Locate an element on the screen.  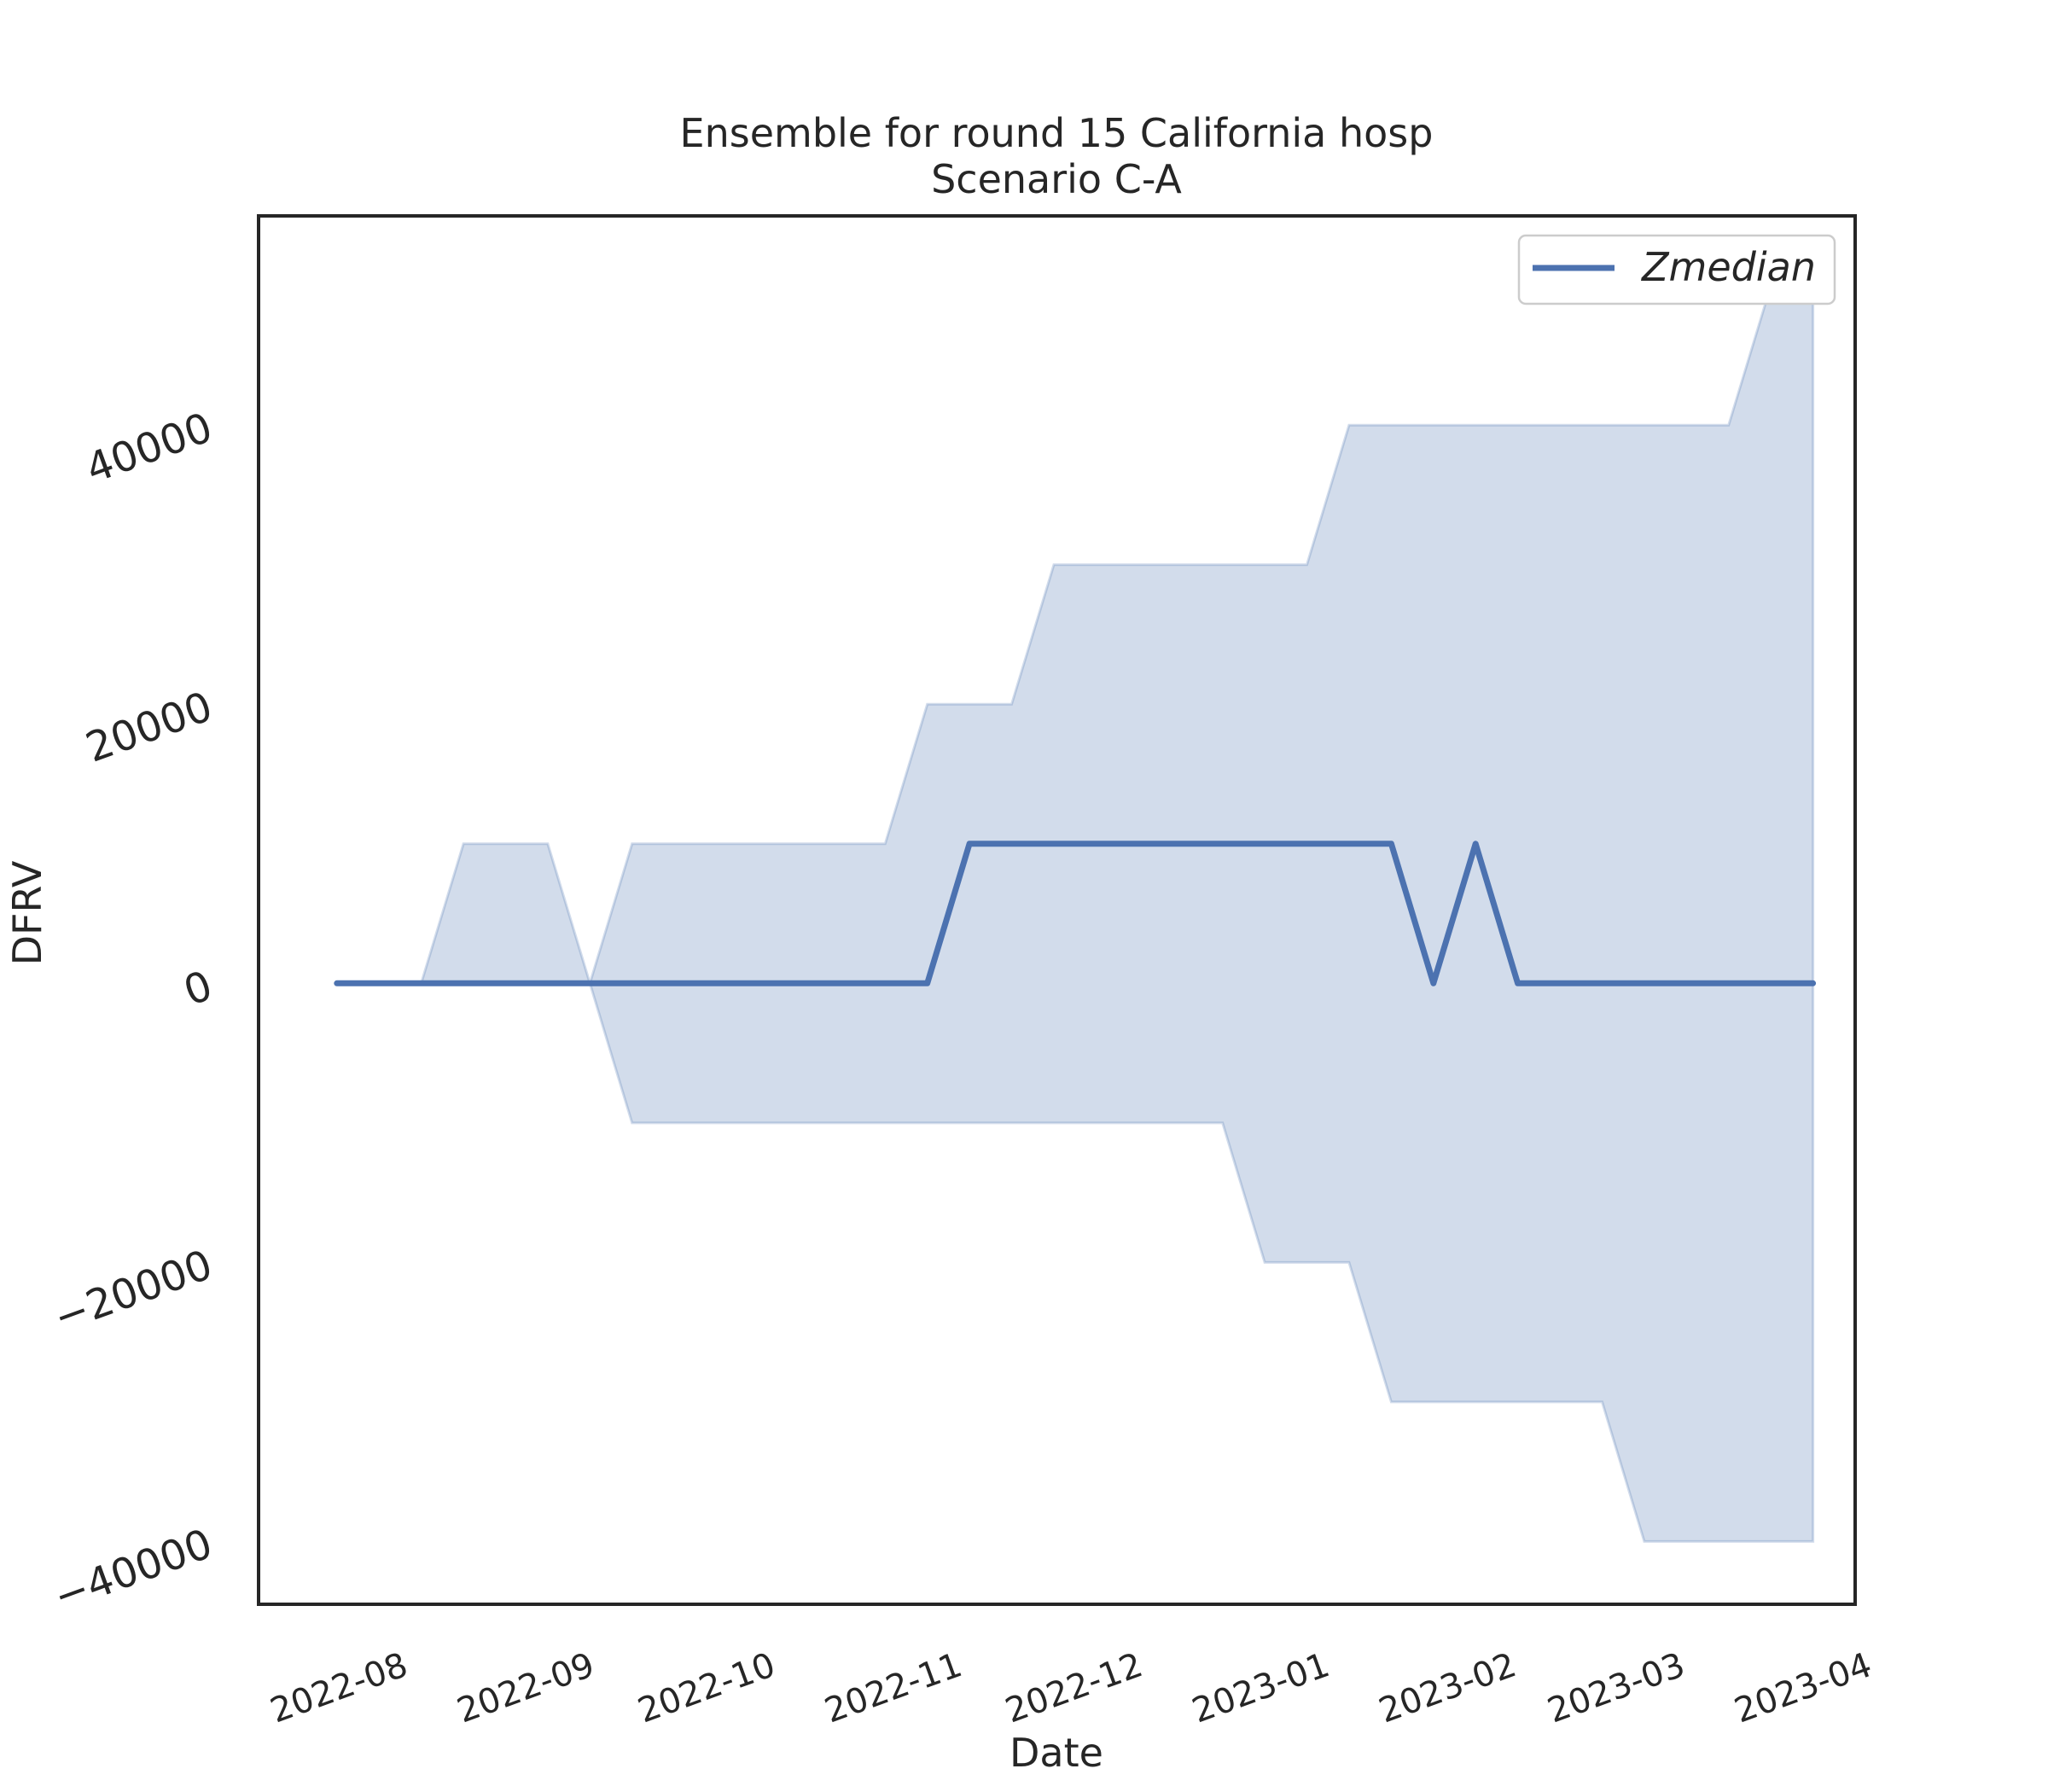
y-tick-label: 20000 is located at coordinates (148, 727).